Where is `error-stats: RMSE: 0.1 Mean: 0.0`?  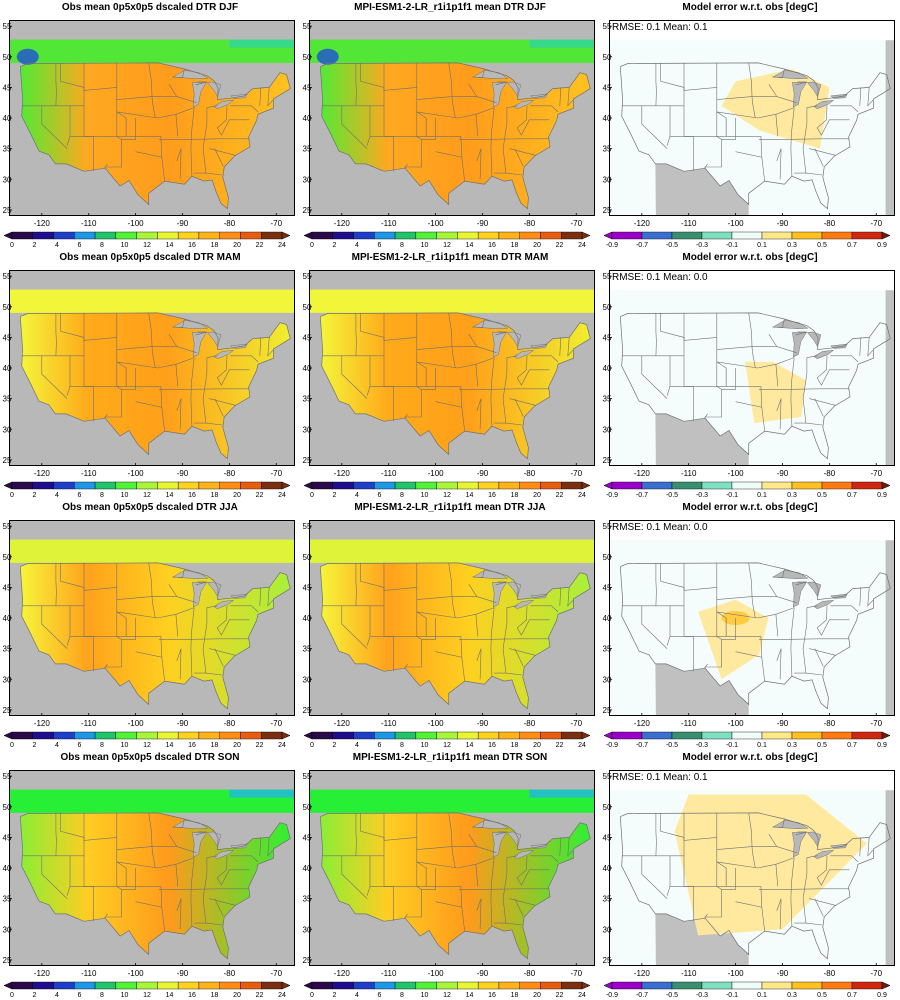
error-stats: RMSE: 0.1 Mean: 0.0 is located at coordinates (660, 527).